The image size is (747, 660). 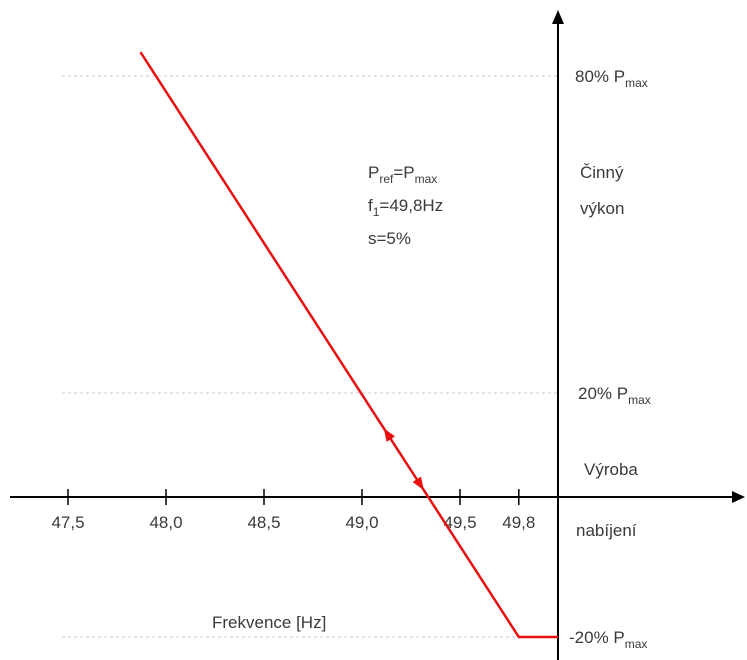 I want to click on y-tick-label: -20% Pmax, so click(x=608, y=639).